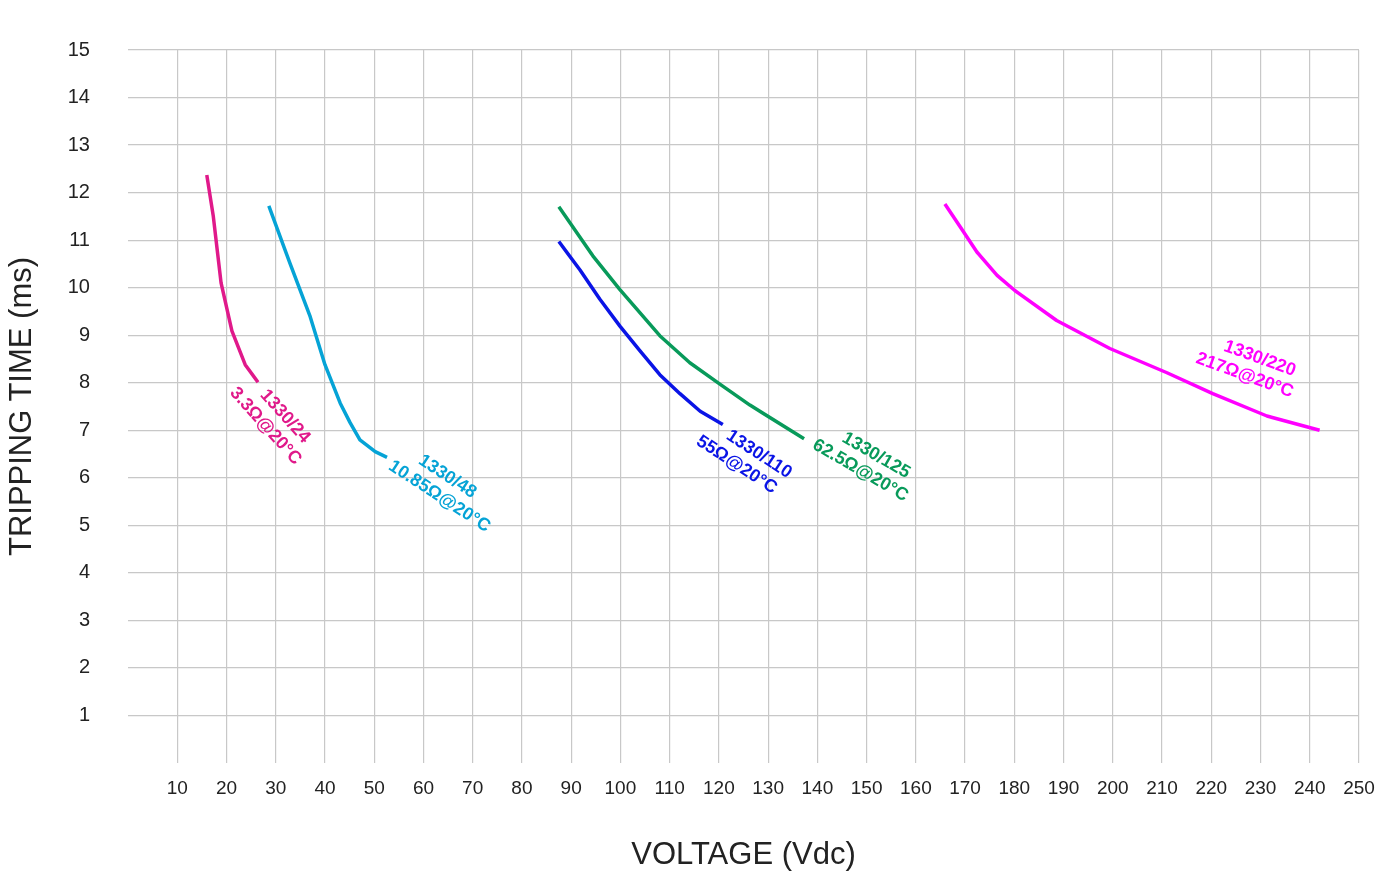 The image size is (1382, 878). Describe the element at coordinates (1211, 787) in the screenshot. I see `x-tick-label: 220` at that location.